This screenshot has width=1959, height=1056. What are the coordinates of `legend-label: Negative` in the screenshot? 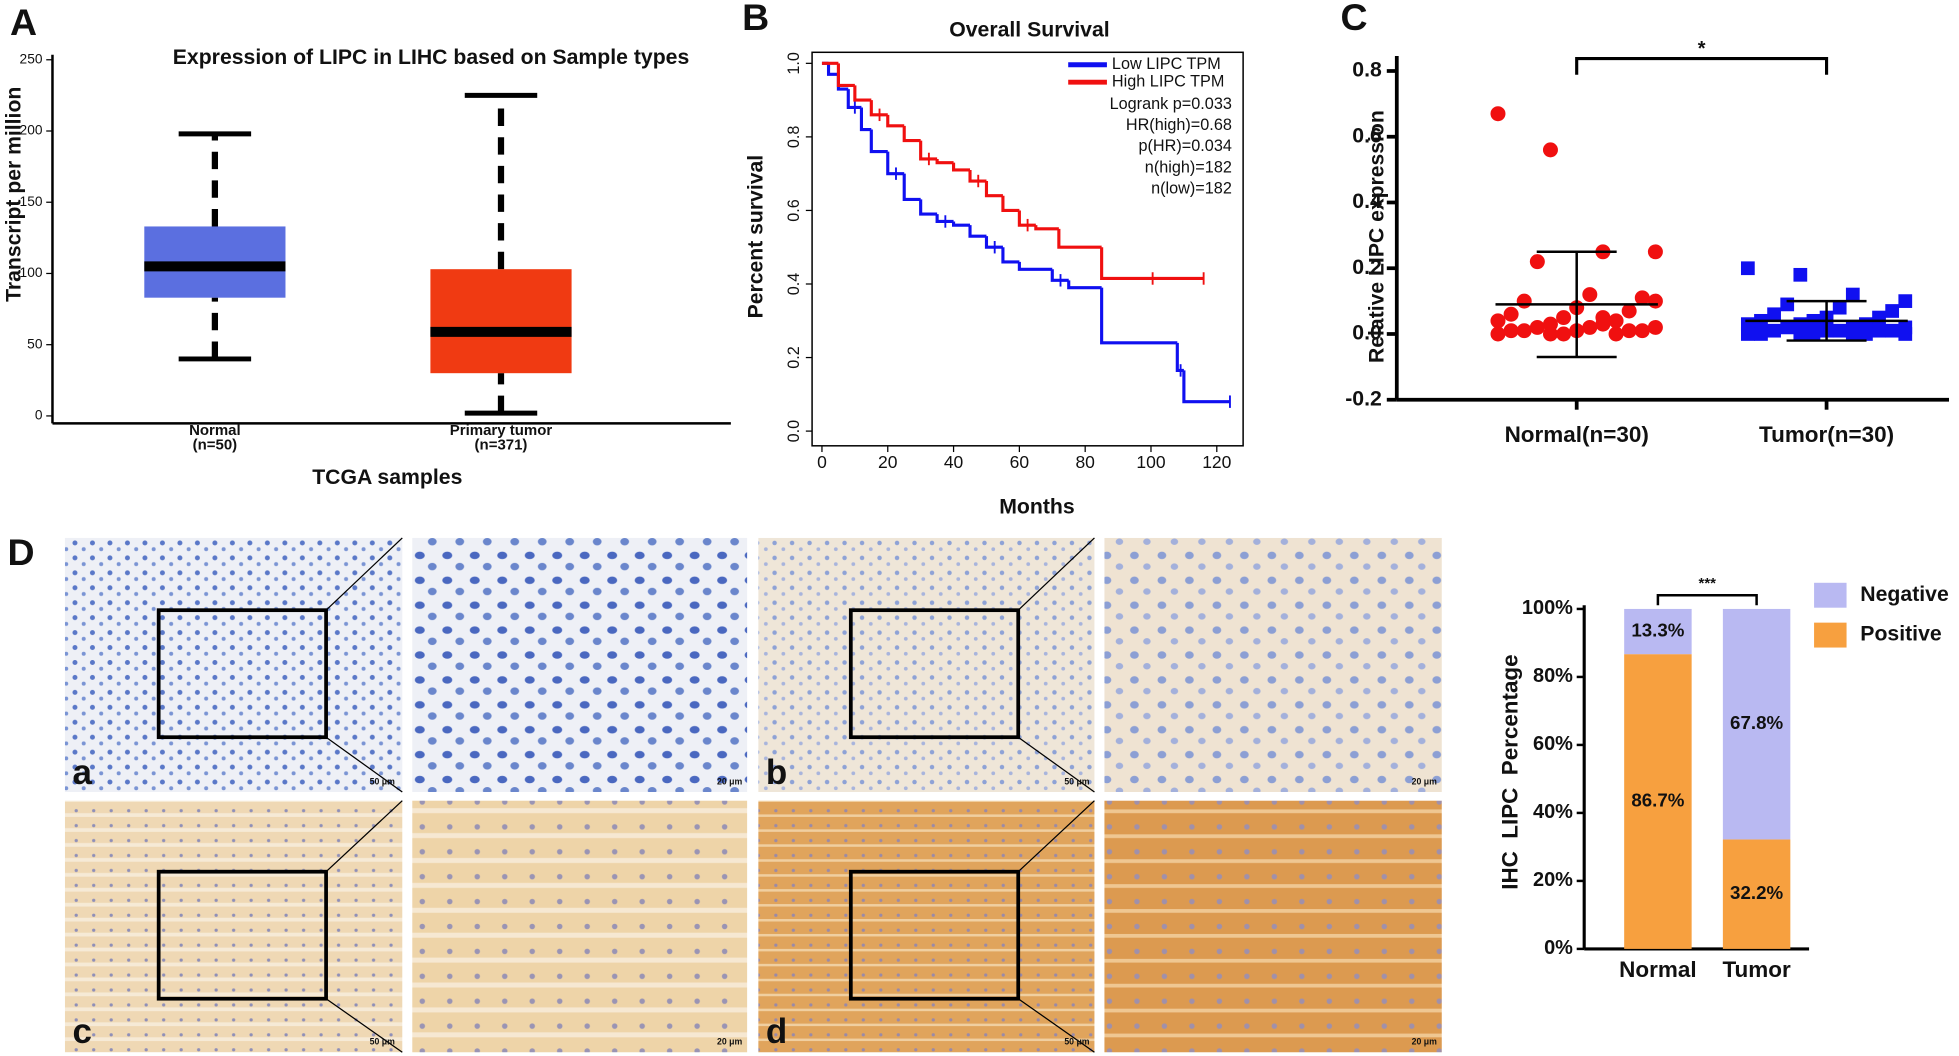 It's located at (1904, 594).